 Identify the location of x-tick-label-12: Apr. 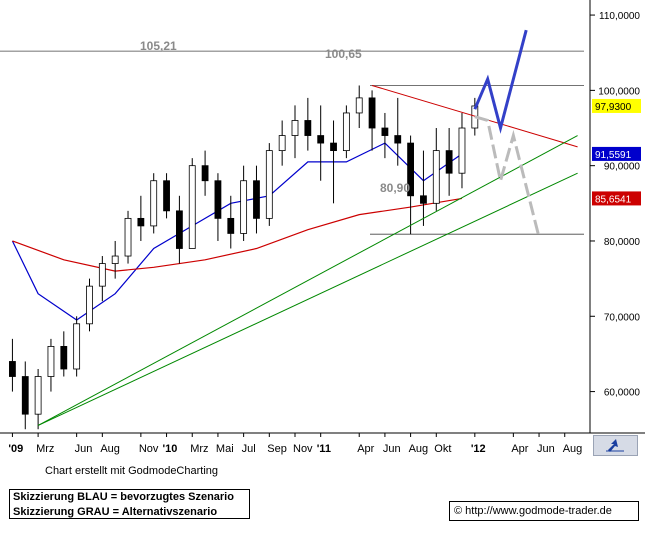
(365, 449).